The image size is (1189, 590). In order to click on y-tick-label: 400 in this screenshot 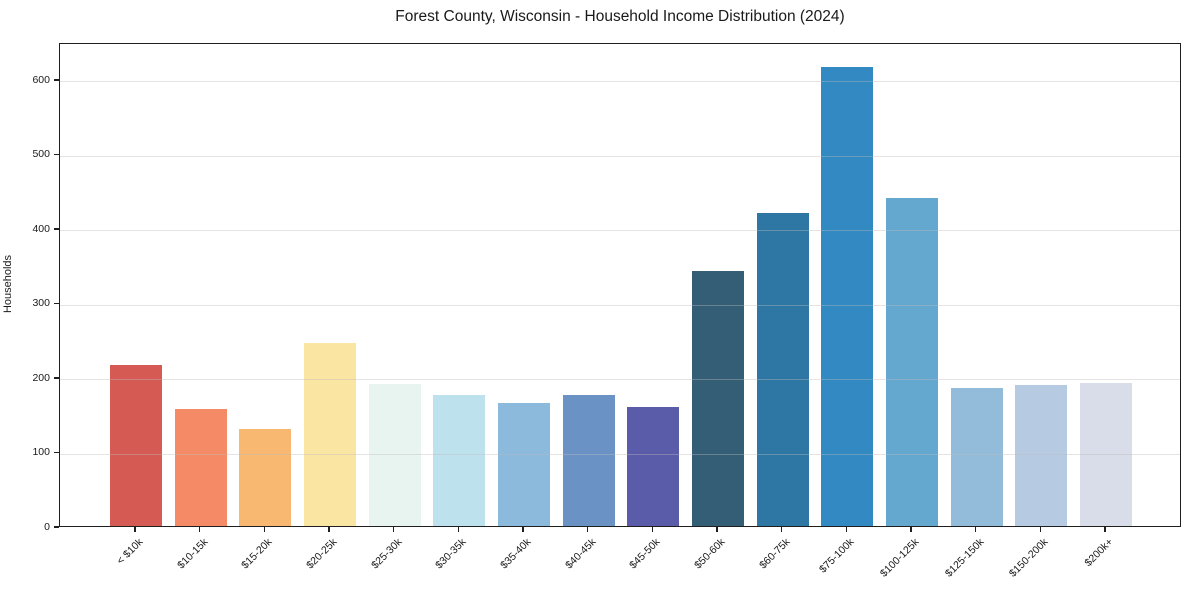, I will do `click(41, 228)`.